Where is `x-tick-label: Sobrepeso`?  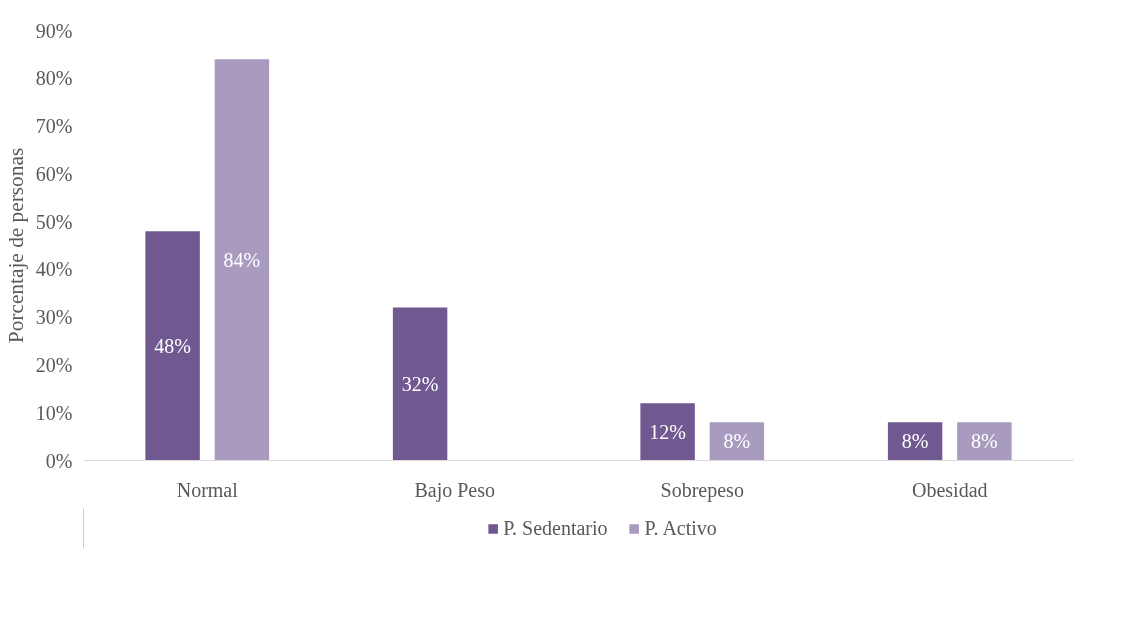 x-tick-label: Sobrepeso is located at coordinates (702, 490).